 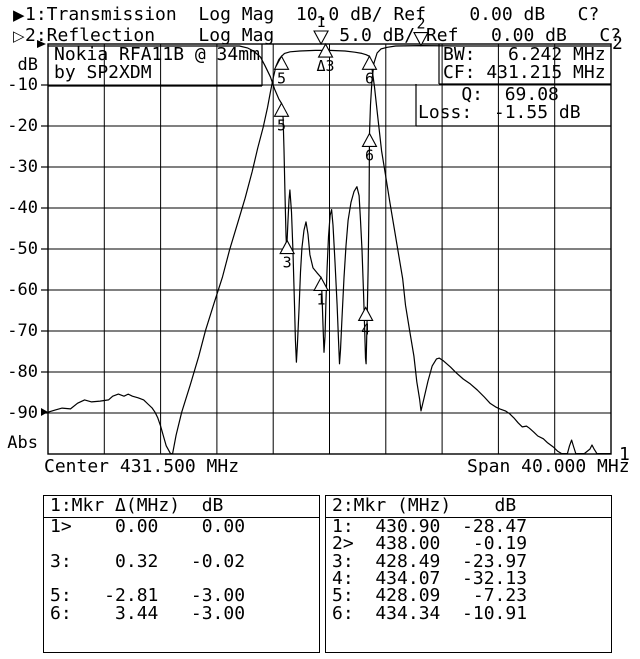 What do you see at coordinates (325, 50) in the screenshot?
I see `marker-triangle-ch1-Δ3` at bounding box center [325, 50].